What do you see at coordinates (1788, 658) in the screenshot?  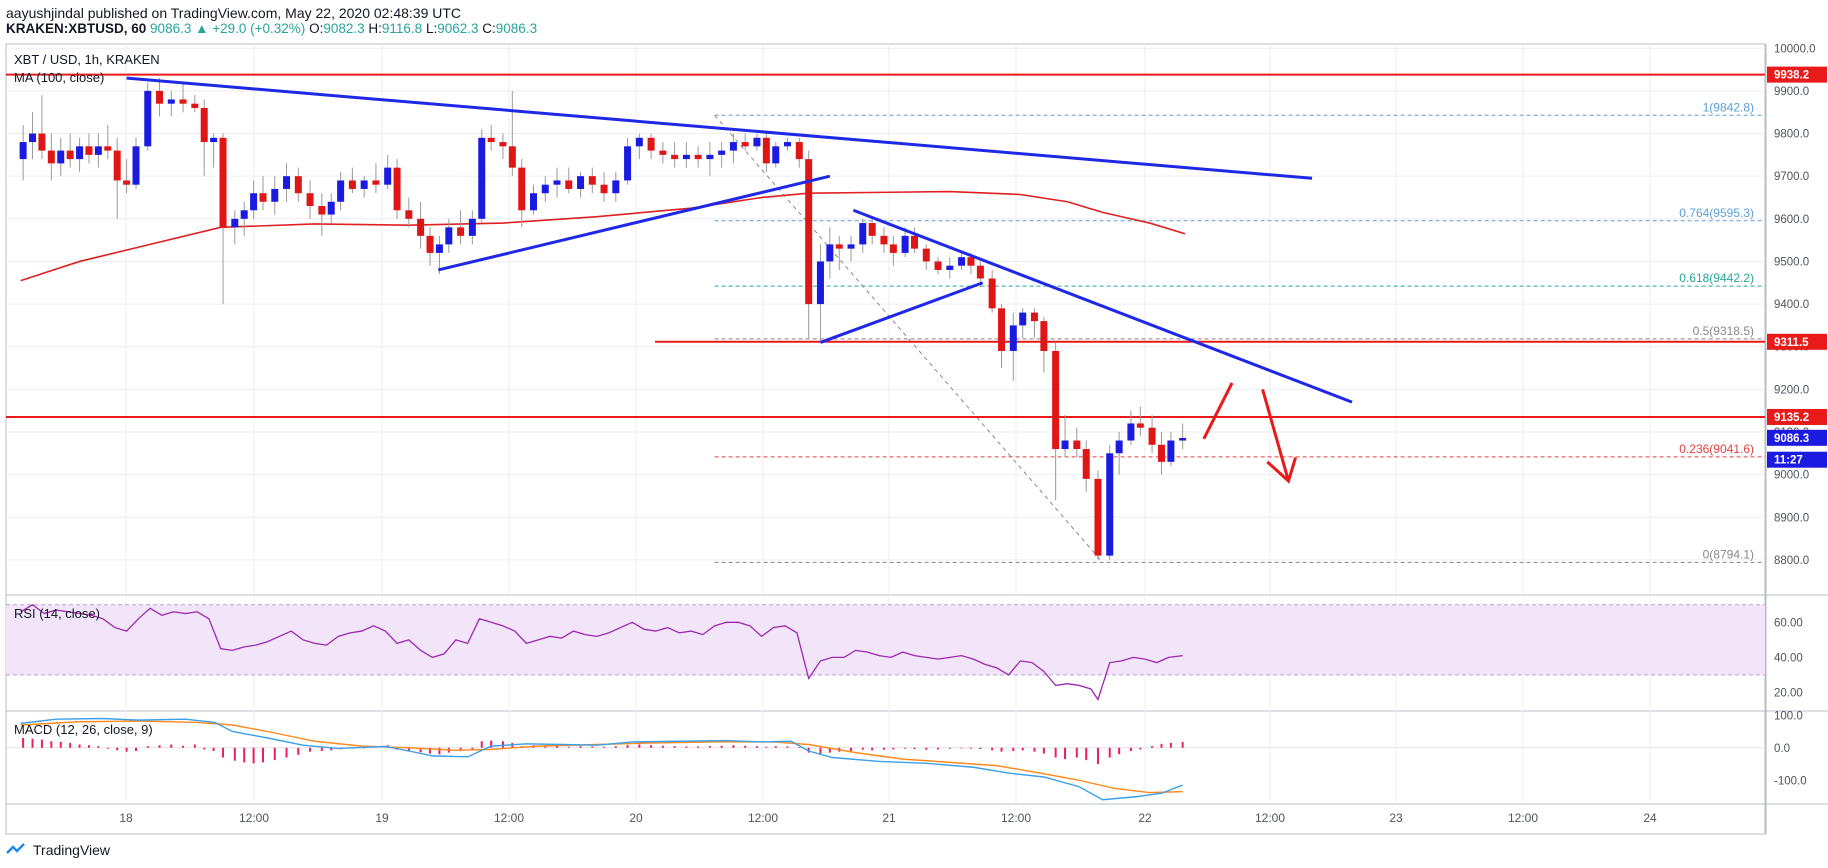 I see `rsi-tick-label: 40.00` at bounding box center [1788, 658].